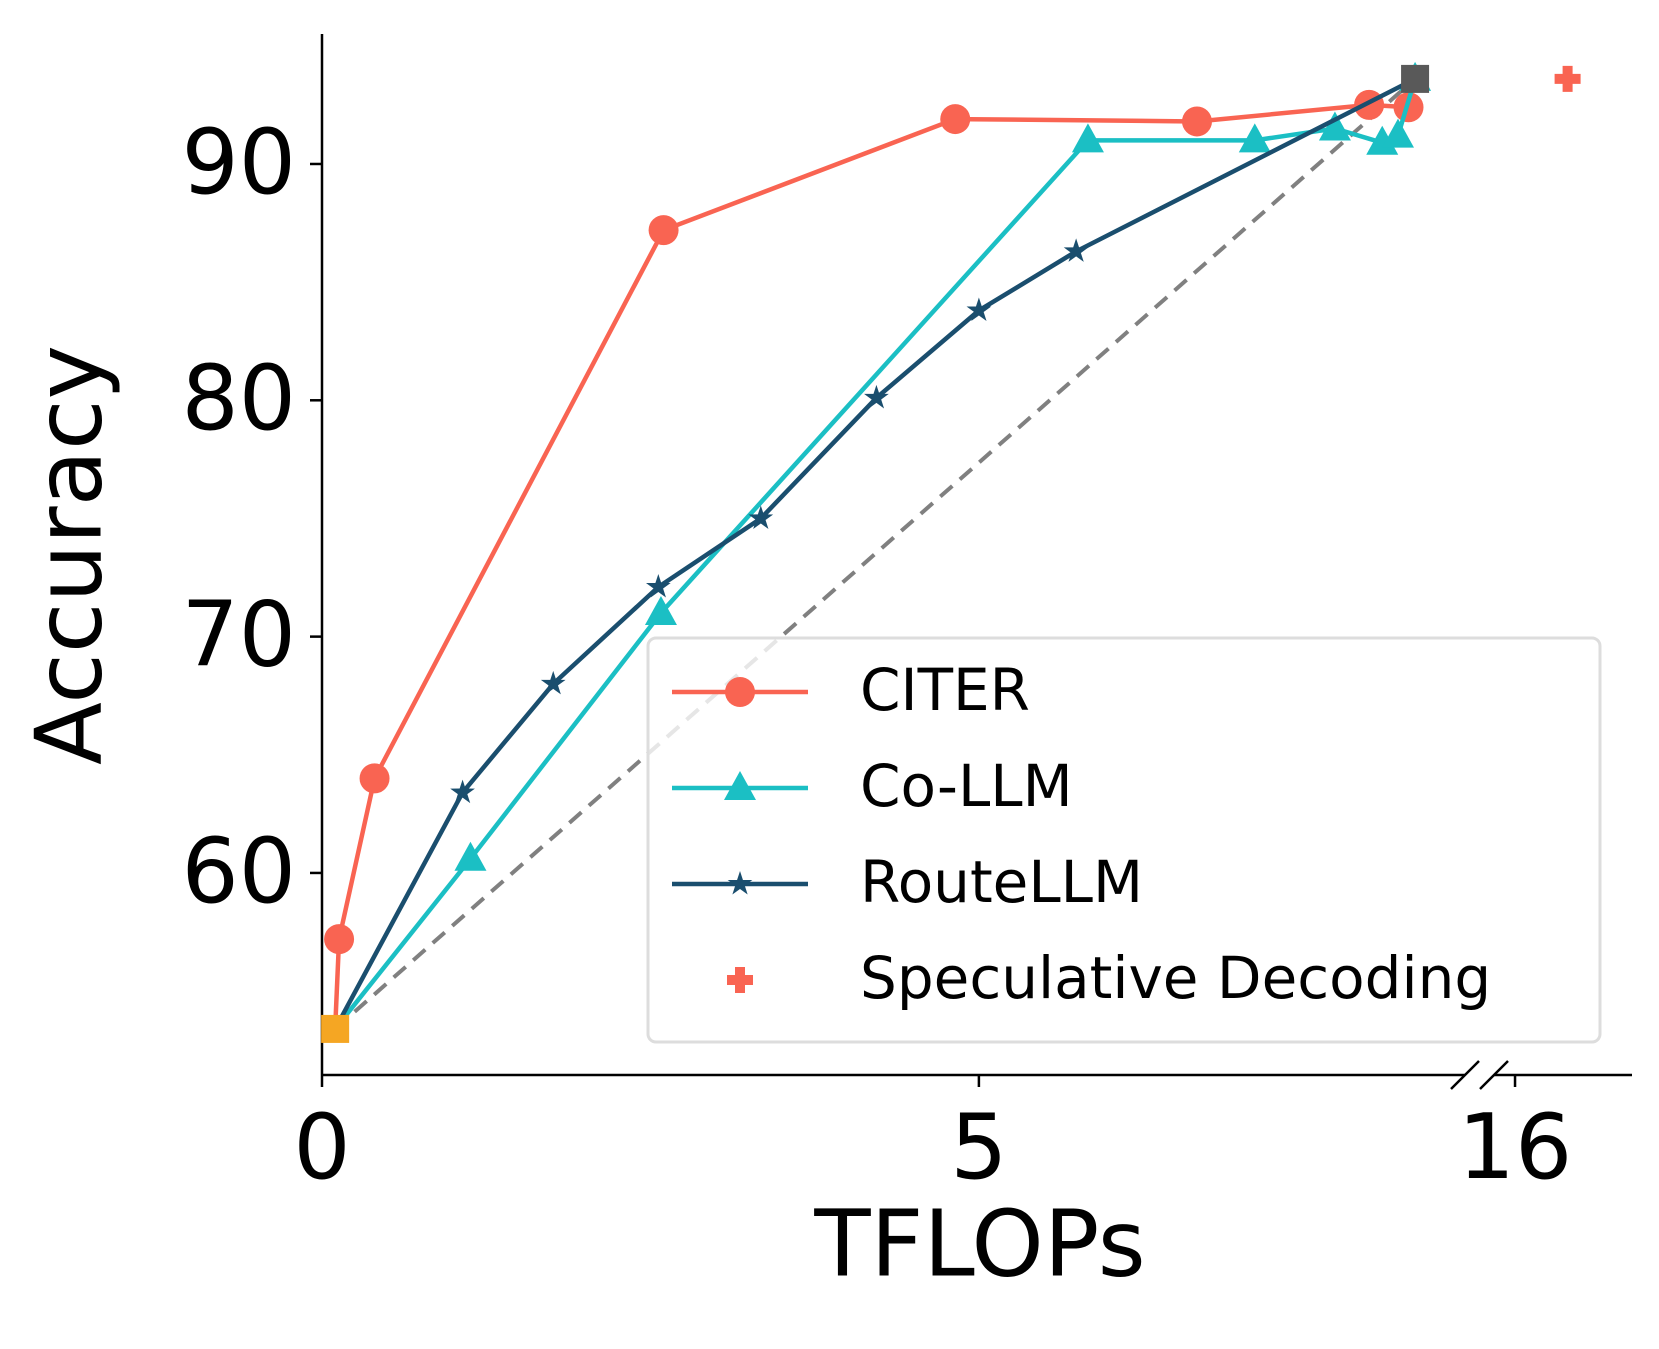 This screenshot has height=1349, width=1659. I want to click on y-axis-label: Accuracy, so click(68, 555).